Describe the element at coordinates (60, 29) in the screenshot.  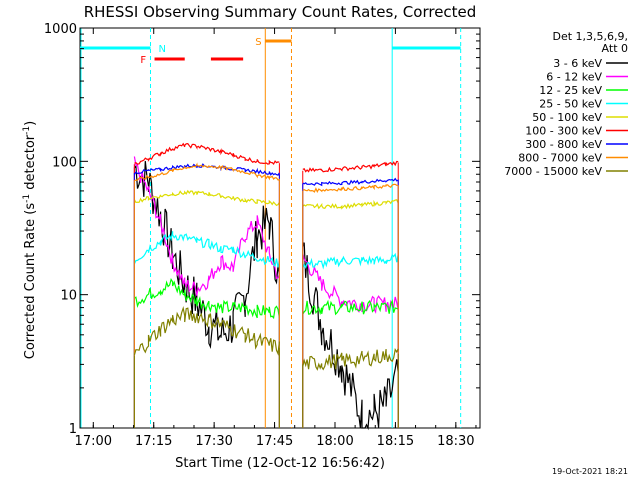
I see `y-tick-label: 1000` at that location.